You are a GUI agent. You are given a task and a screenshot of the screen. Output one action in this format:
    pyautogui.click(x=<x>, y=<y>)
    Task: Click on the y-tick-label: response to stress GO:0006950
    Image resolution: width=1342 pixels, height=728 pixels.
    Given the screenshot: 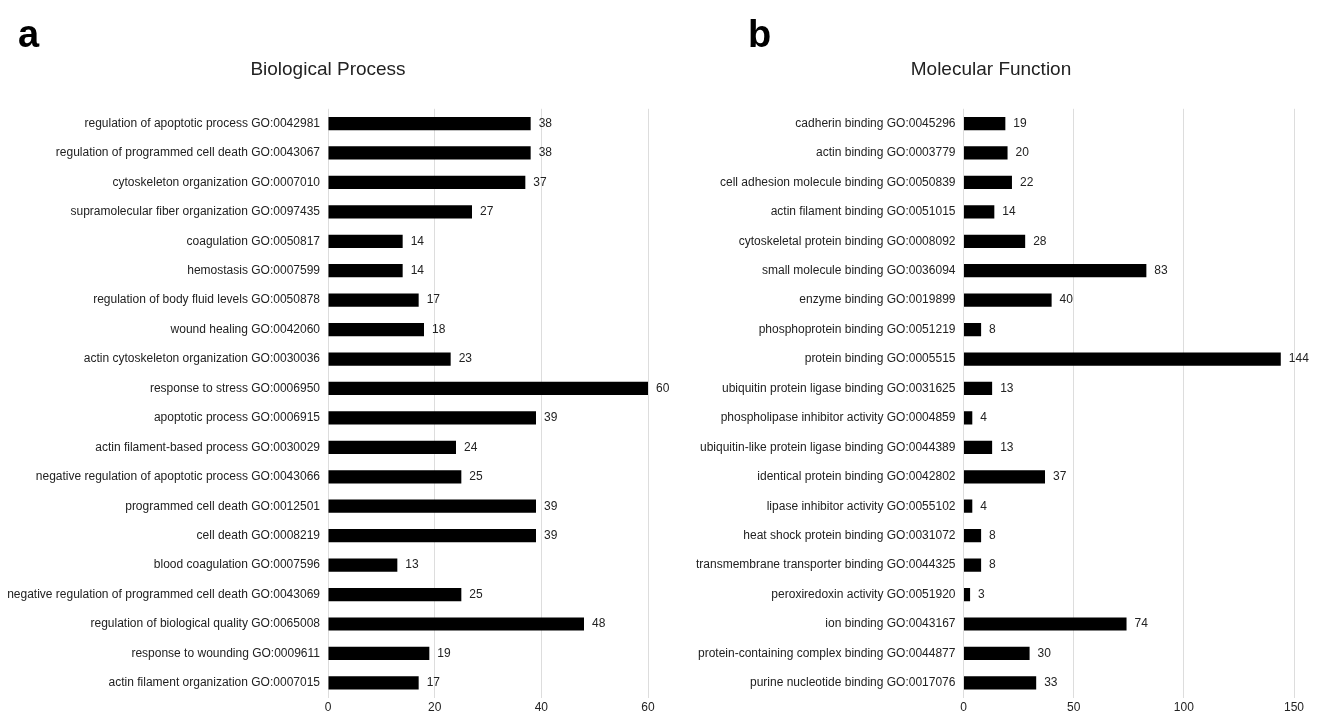 What is the action you would take?
    pyautogui.click(x=235, y=387)
    